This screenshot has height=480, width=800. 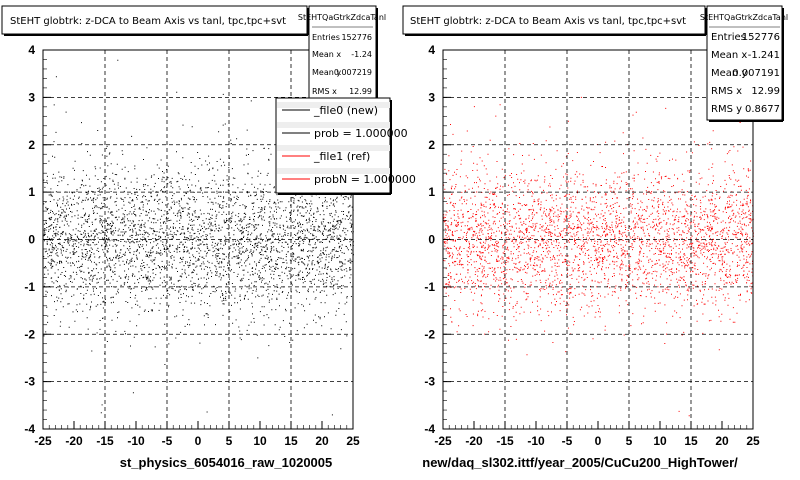 What do you see at coordinates (29, 334) in the screenshot?
I see `left-y-tick-label: -2` at bounding box center [29, 334].